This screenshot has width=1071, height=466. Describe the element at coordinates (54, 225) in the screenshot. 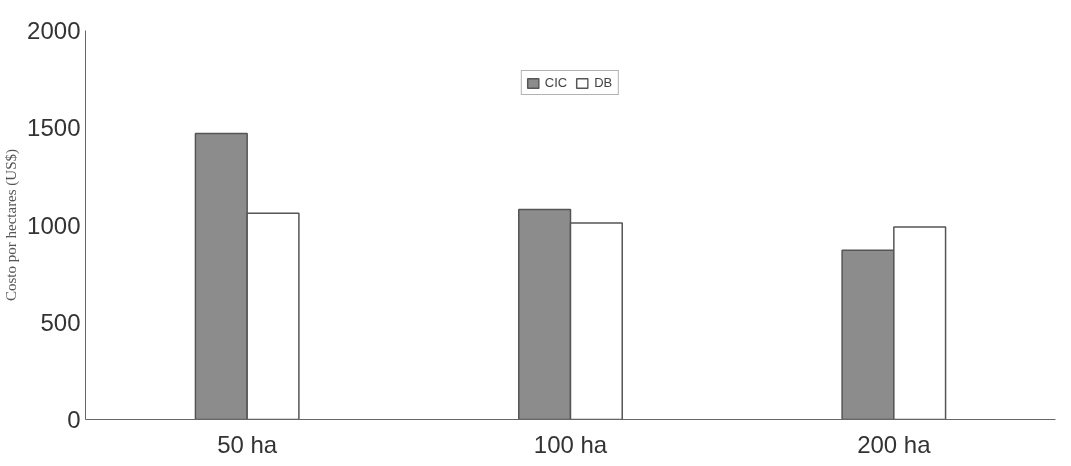

I see `y-tick-label: 1000` at that location.